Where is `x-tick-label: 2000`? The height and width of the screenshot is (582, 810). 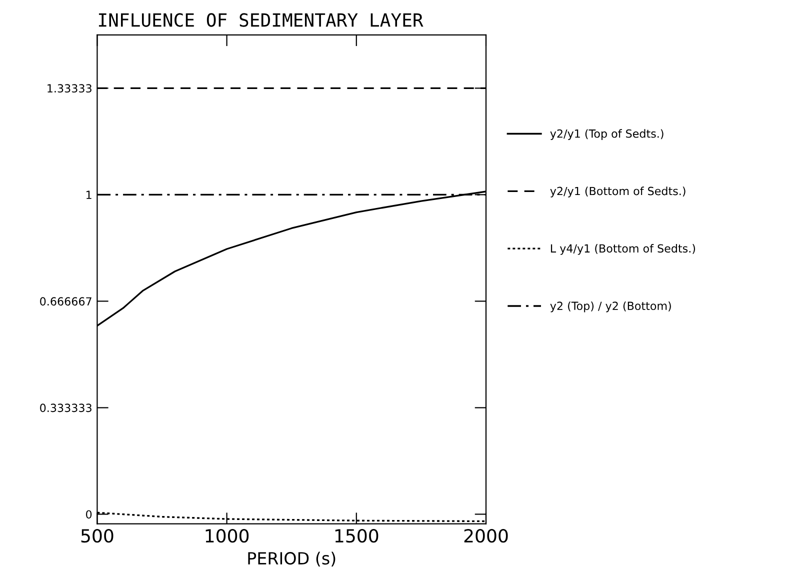 x-tick-label: 2000 is located at coordinates (486, 535).